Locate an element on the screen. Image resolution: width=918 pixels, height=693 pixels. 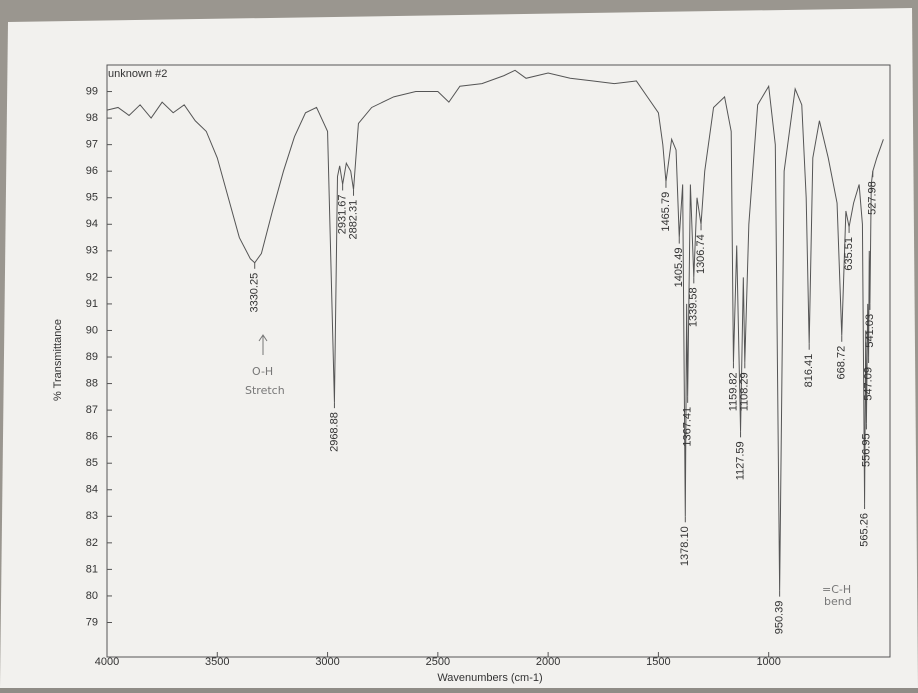
y-tick-label: 88 is located at coordinates (92, 383).